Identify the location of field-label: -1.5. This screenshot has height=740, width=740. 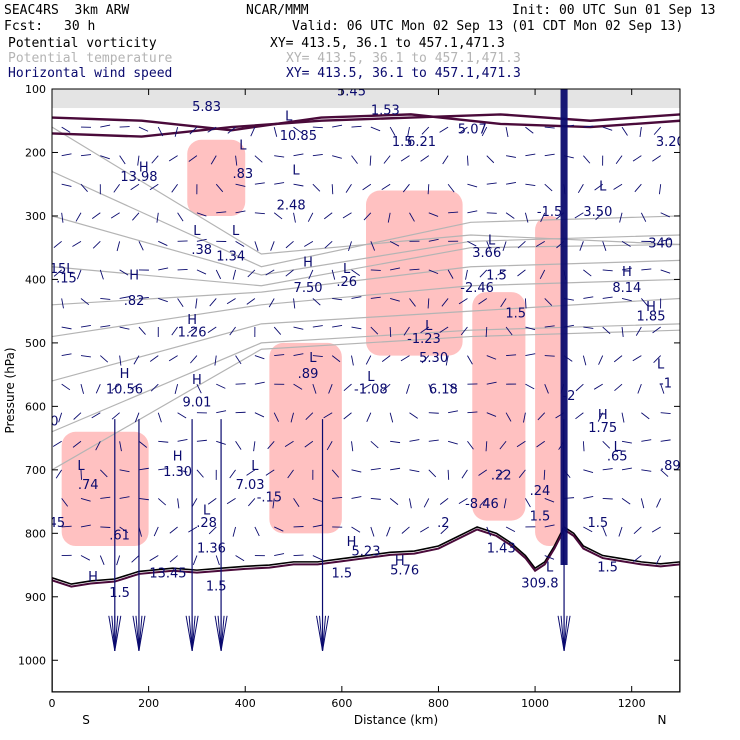
(549, 212).